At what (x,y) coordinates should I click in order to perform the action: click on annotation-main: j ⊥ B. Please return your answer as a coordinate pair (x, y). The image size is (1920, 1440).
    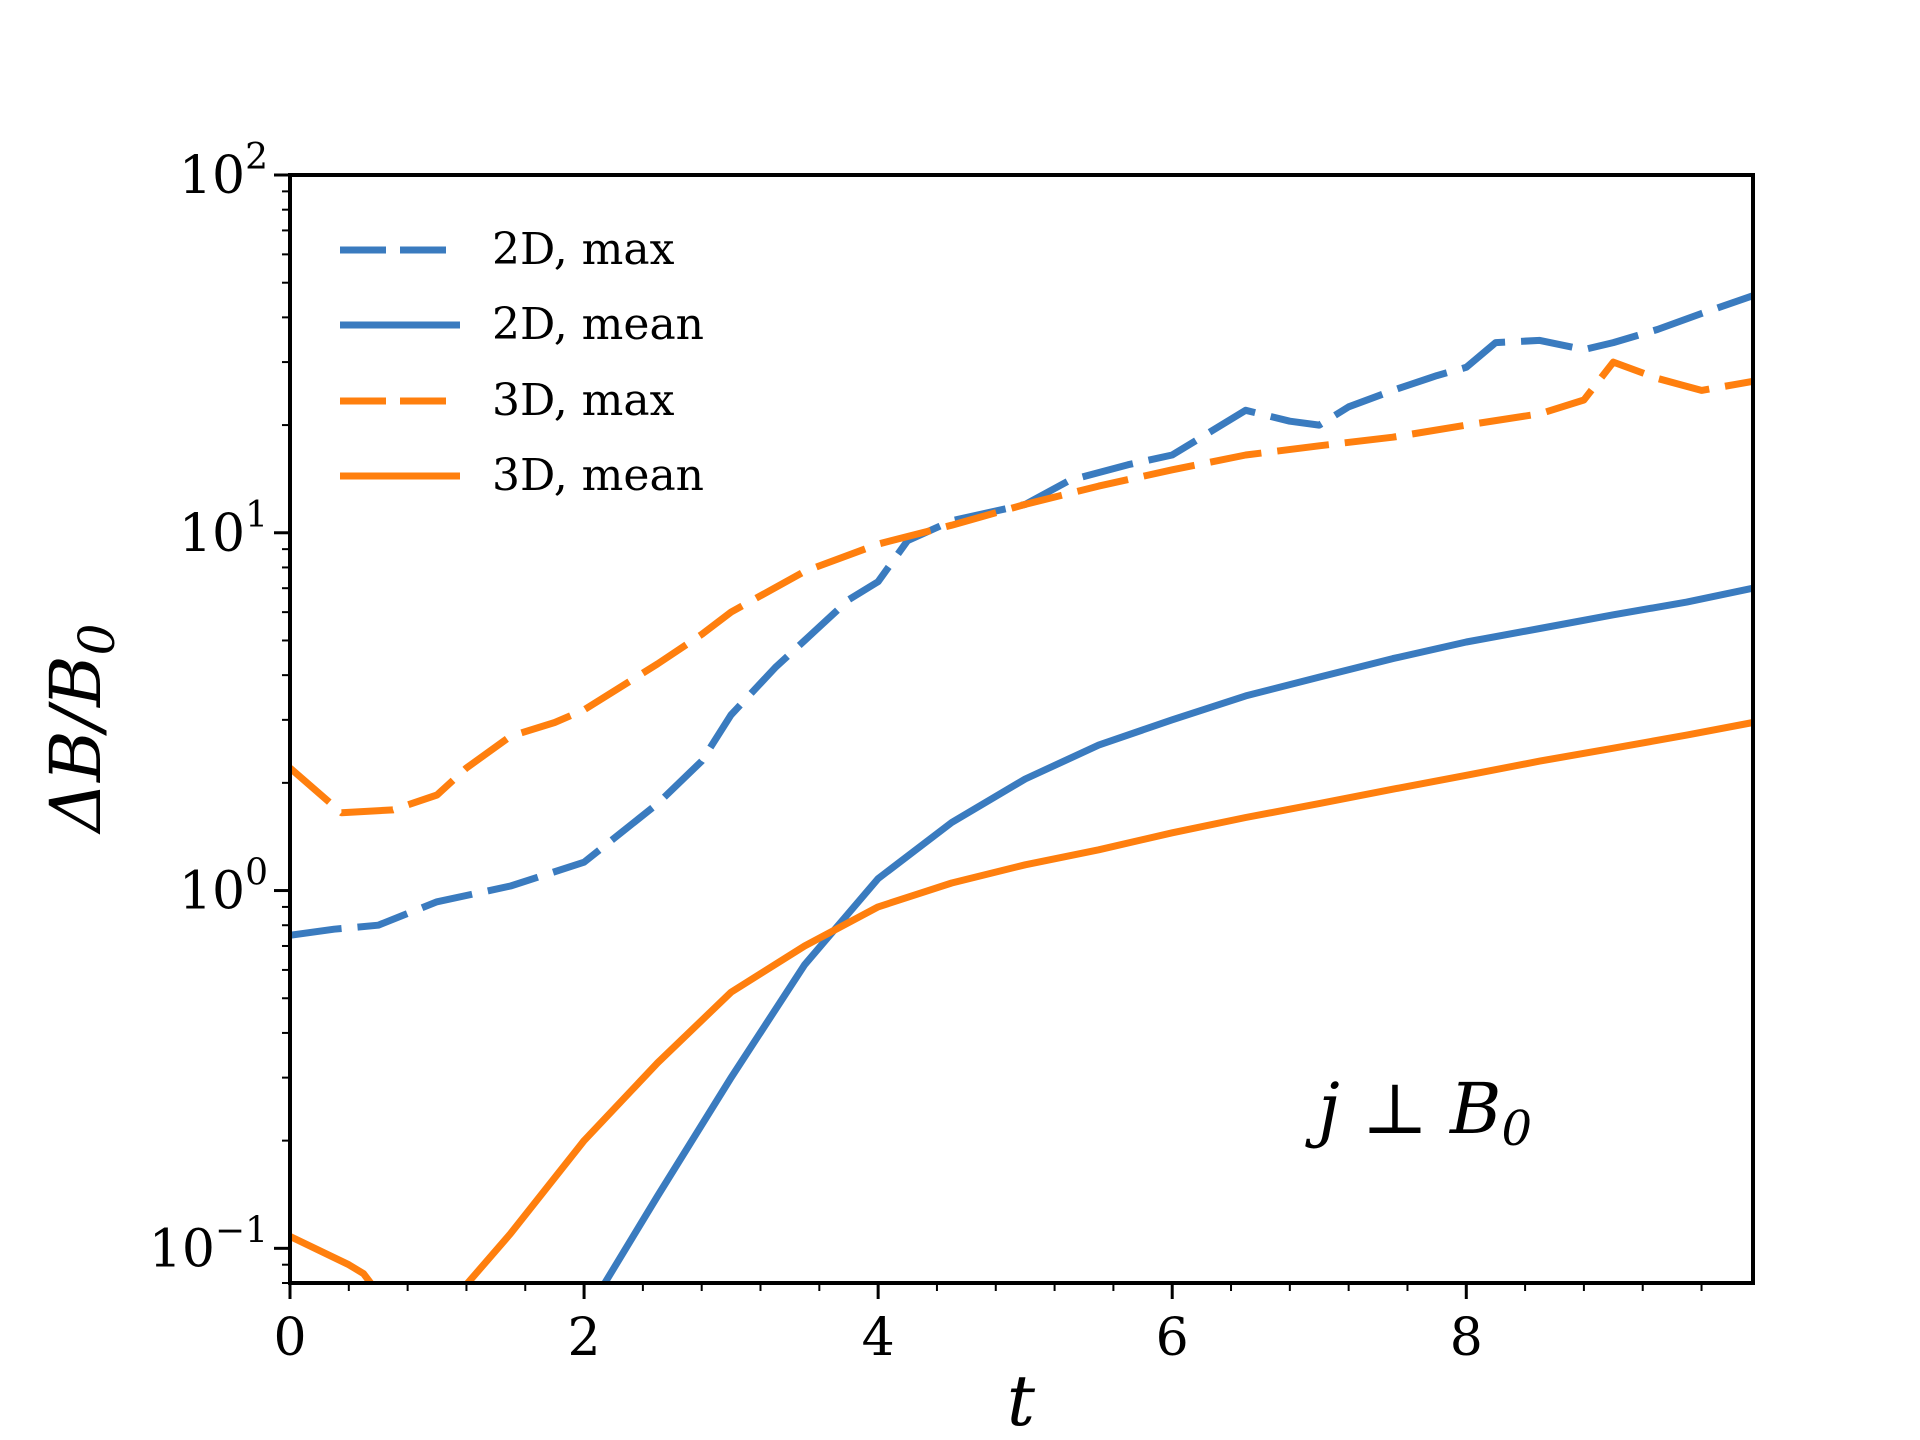
    Looking at the image, I should click on (1403, 1109).